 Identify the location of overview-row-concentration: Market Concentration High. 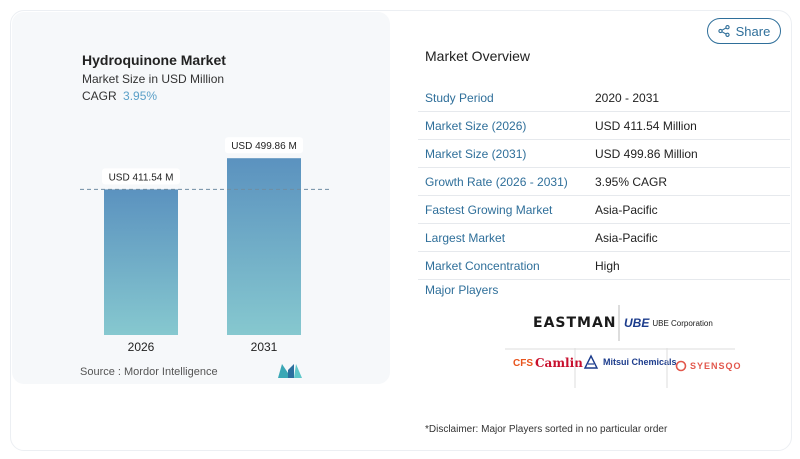
(604, 266).